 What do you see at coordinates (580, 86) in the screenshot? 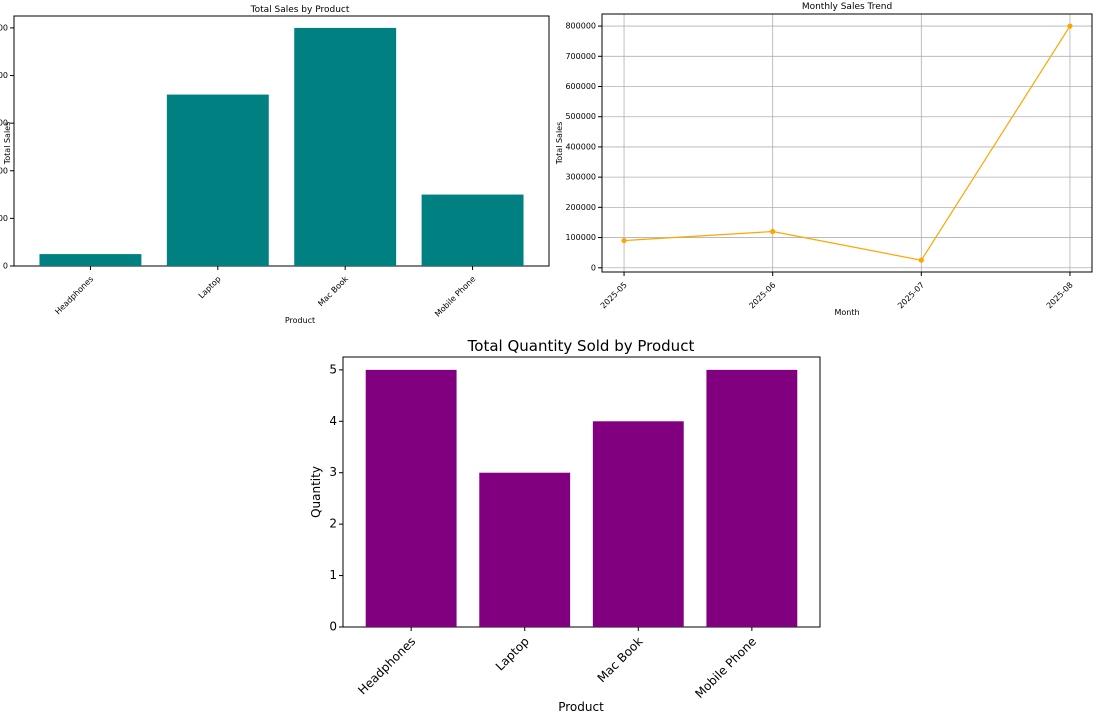
I see `y-tick-label: 600000` at bounding box center [580, 86].